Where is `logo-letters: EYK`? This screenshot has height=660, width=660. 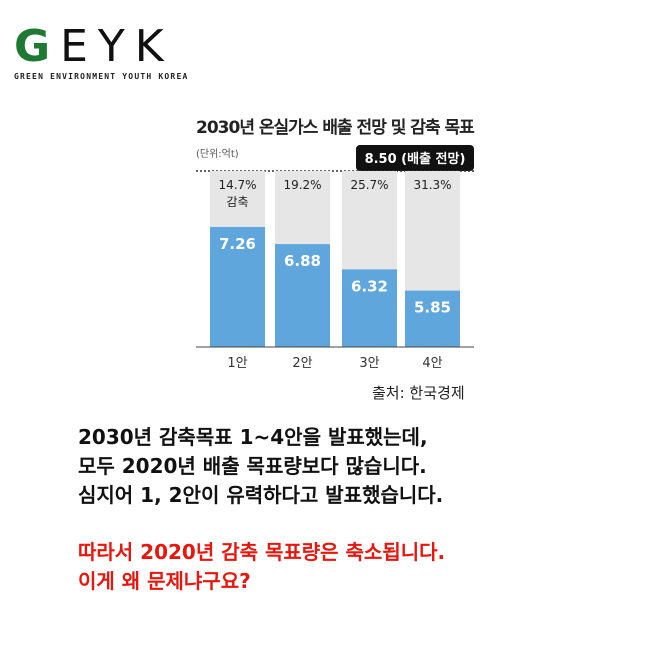 logo-letters: EYK is located at coordinates (117, 46).